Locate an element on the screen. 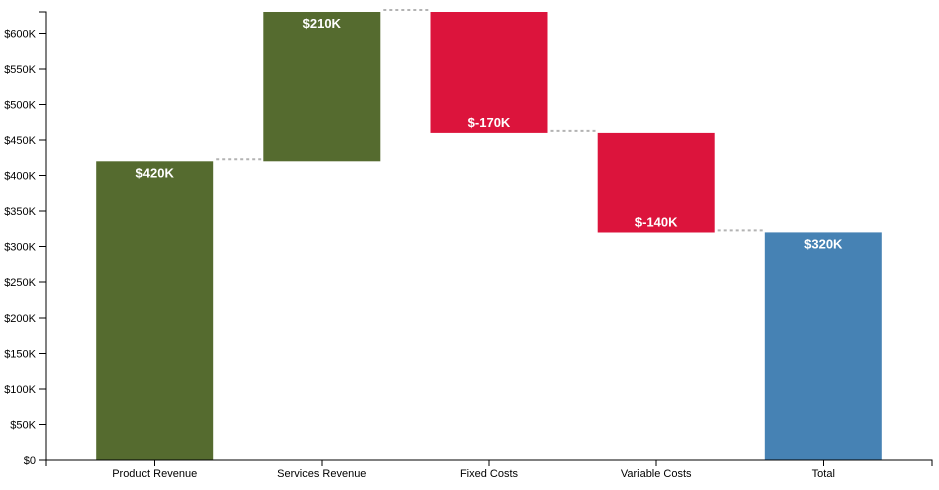 The height and width of the screenshot is (490, 939). x-axis-category-label: Services Revenue is located at coordinates (321, 474).